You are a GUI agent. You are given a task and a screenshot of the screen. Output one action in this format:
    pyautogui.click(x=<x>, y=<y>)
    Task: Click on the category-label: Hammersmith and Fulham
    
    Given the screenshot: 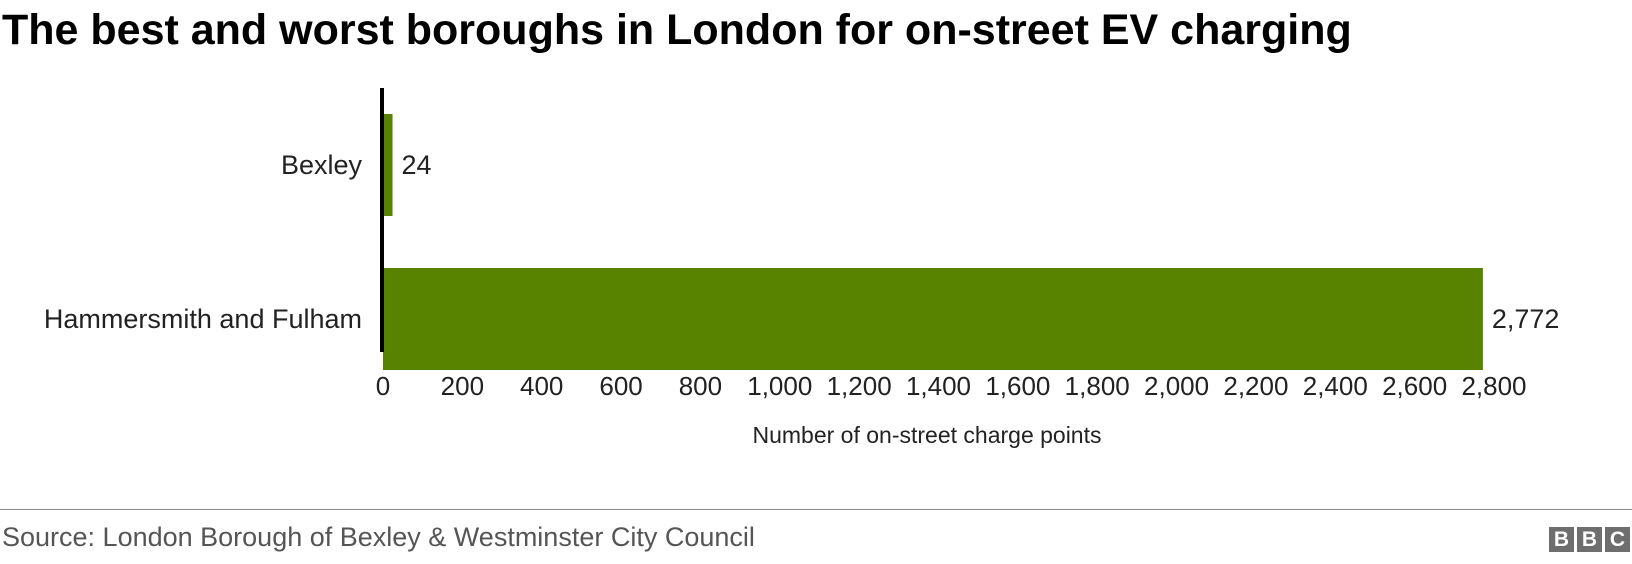 What is the action you would take?
    pyautogui.click(x=203, y=319)
    